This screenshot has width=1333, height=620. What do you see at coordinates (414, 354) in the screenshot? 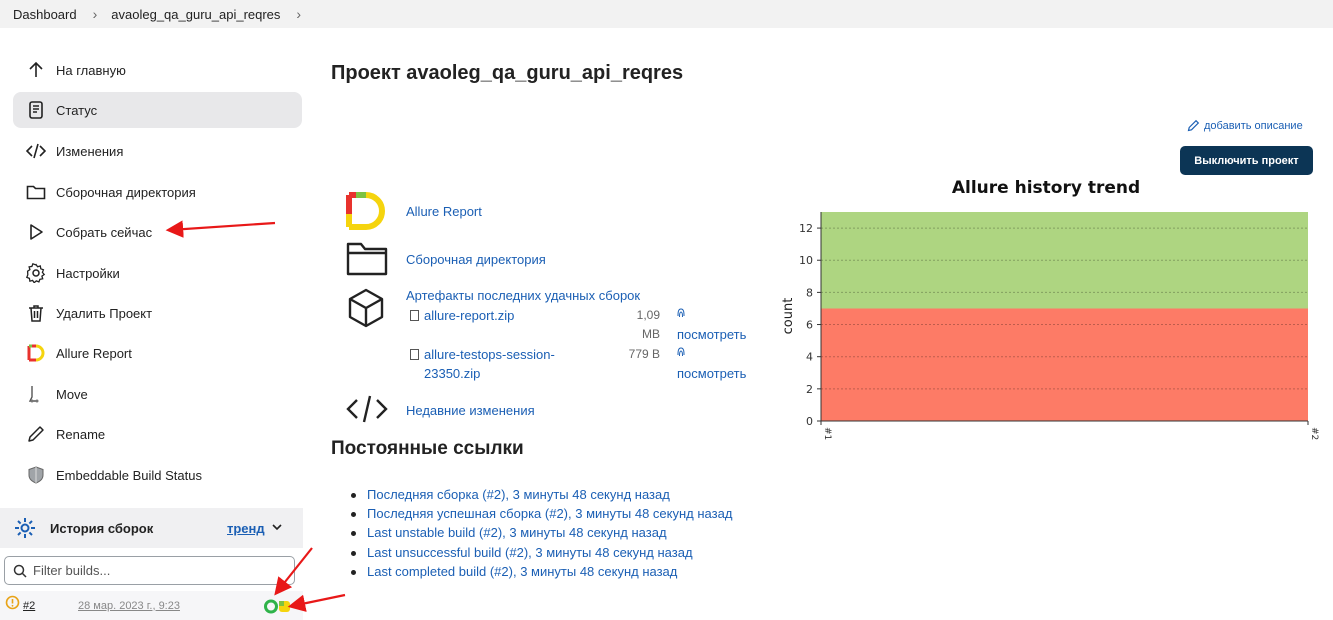
I see `file-icon` at bounding box center [414, 354].